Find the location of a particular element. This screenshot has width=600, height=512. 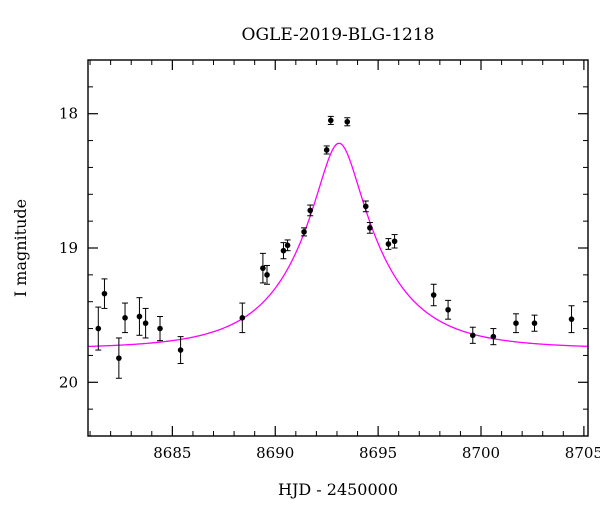

x-tick-label: 8700 is located at coordinates (481, 453).